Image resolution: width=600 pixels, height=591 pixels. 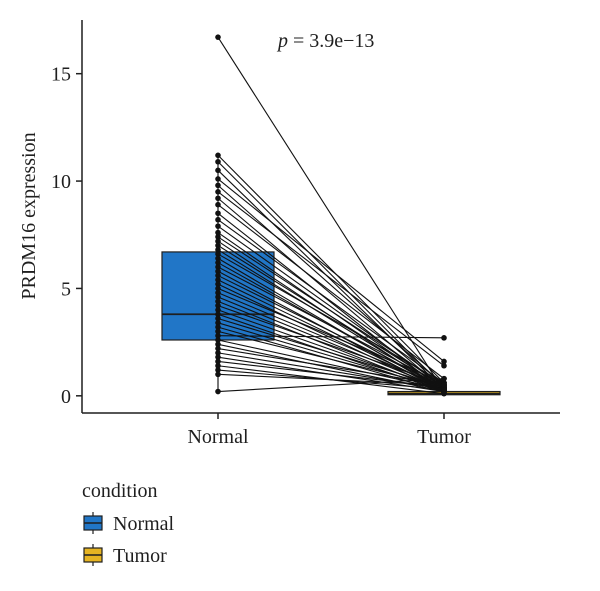 What do you see at coordinates (120, 491) in the screenshot?
I see `legend-title: condition` at bounding box center [120, 491].